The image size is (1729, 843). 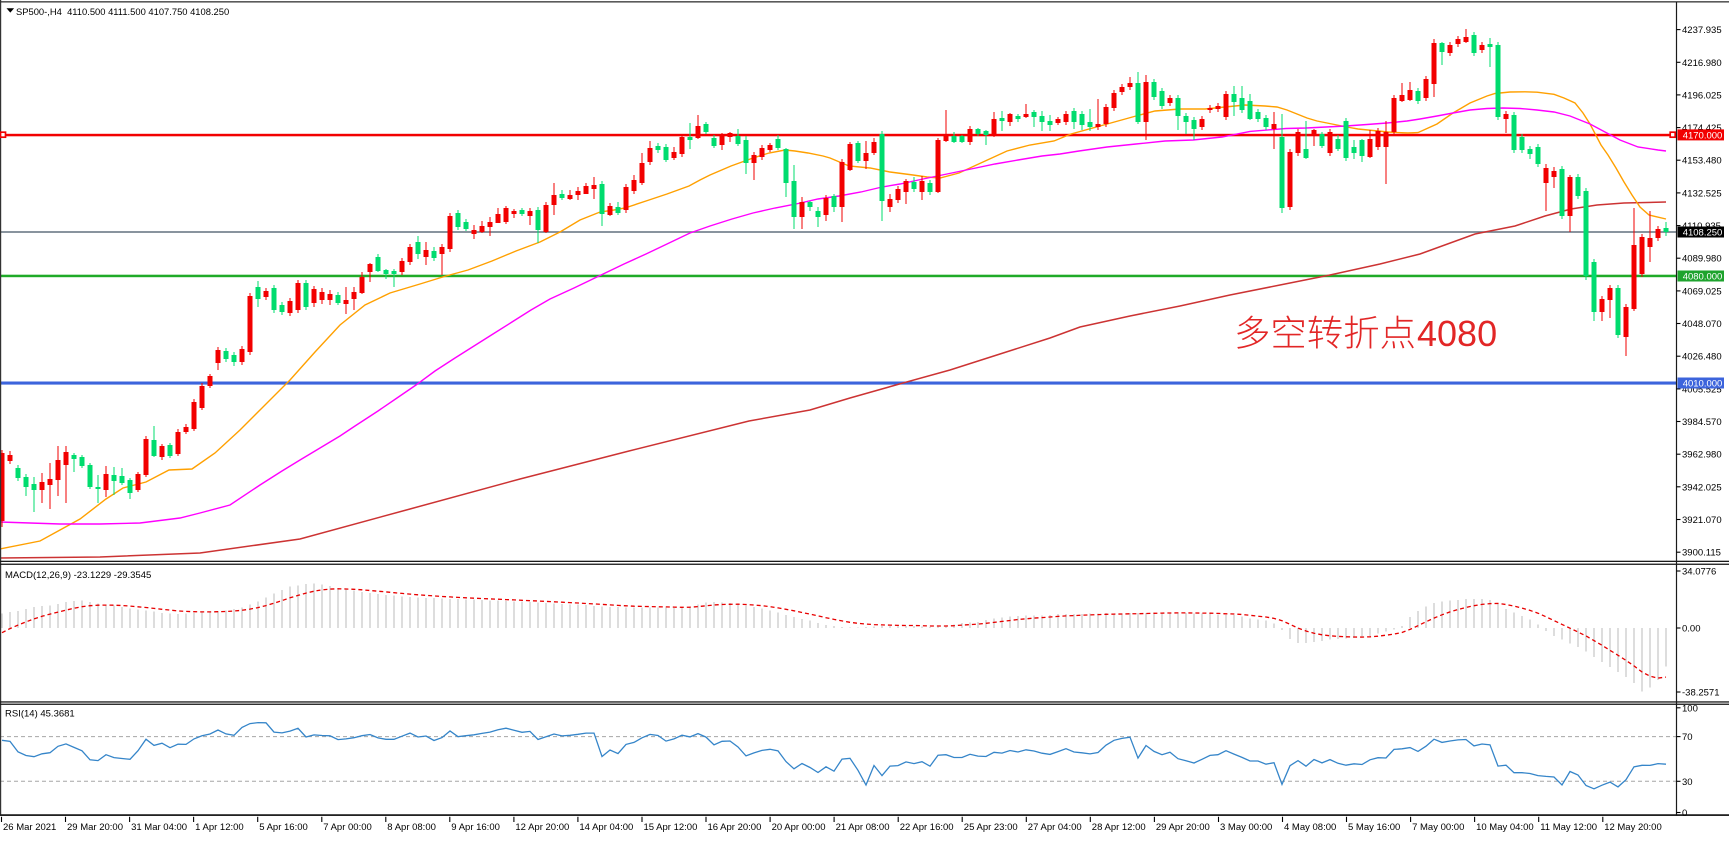 What do you see at coordinates (1702, 455) in the screenshot?
I see `svg-text: 3962.980` at bounding box center [1702, 455].